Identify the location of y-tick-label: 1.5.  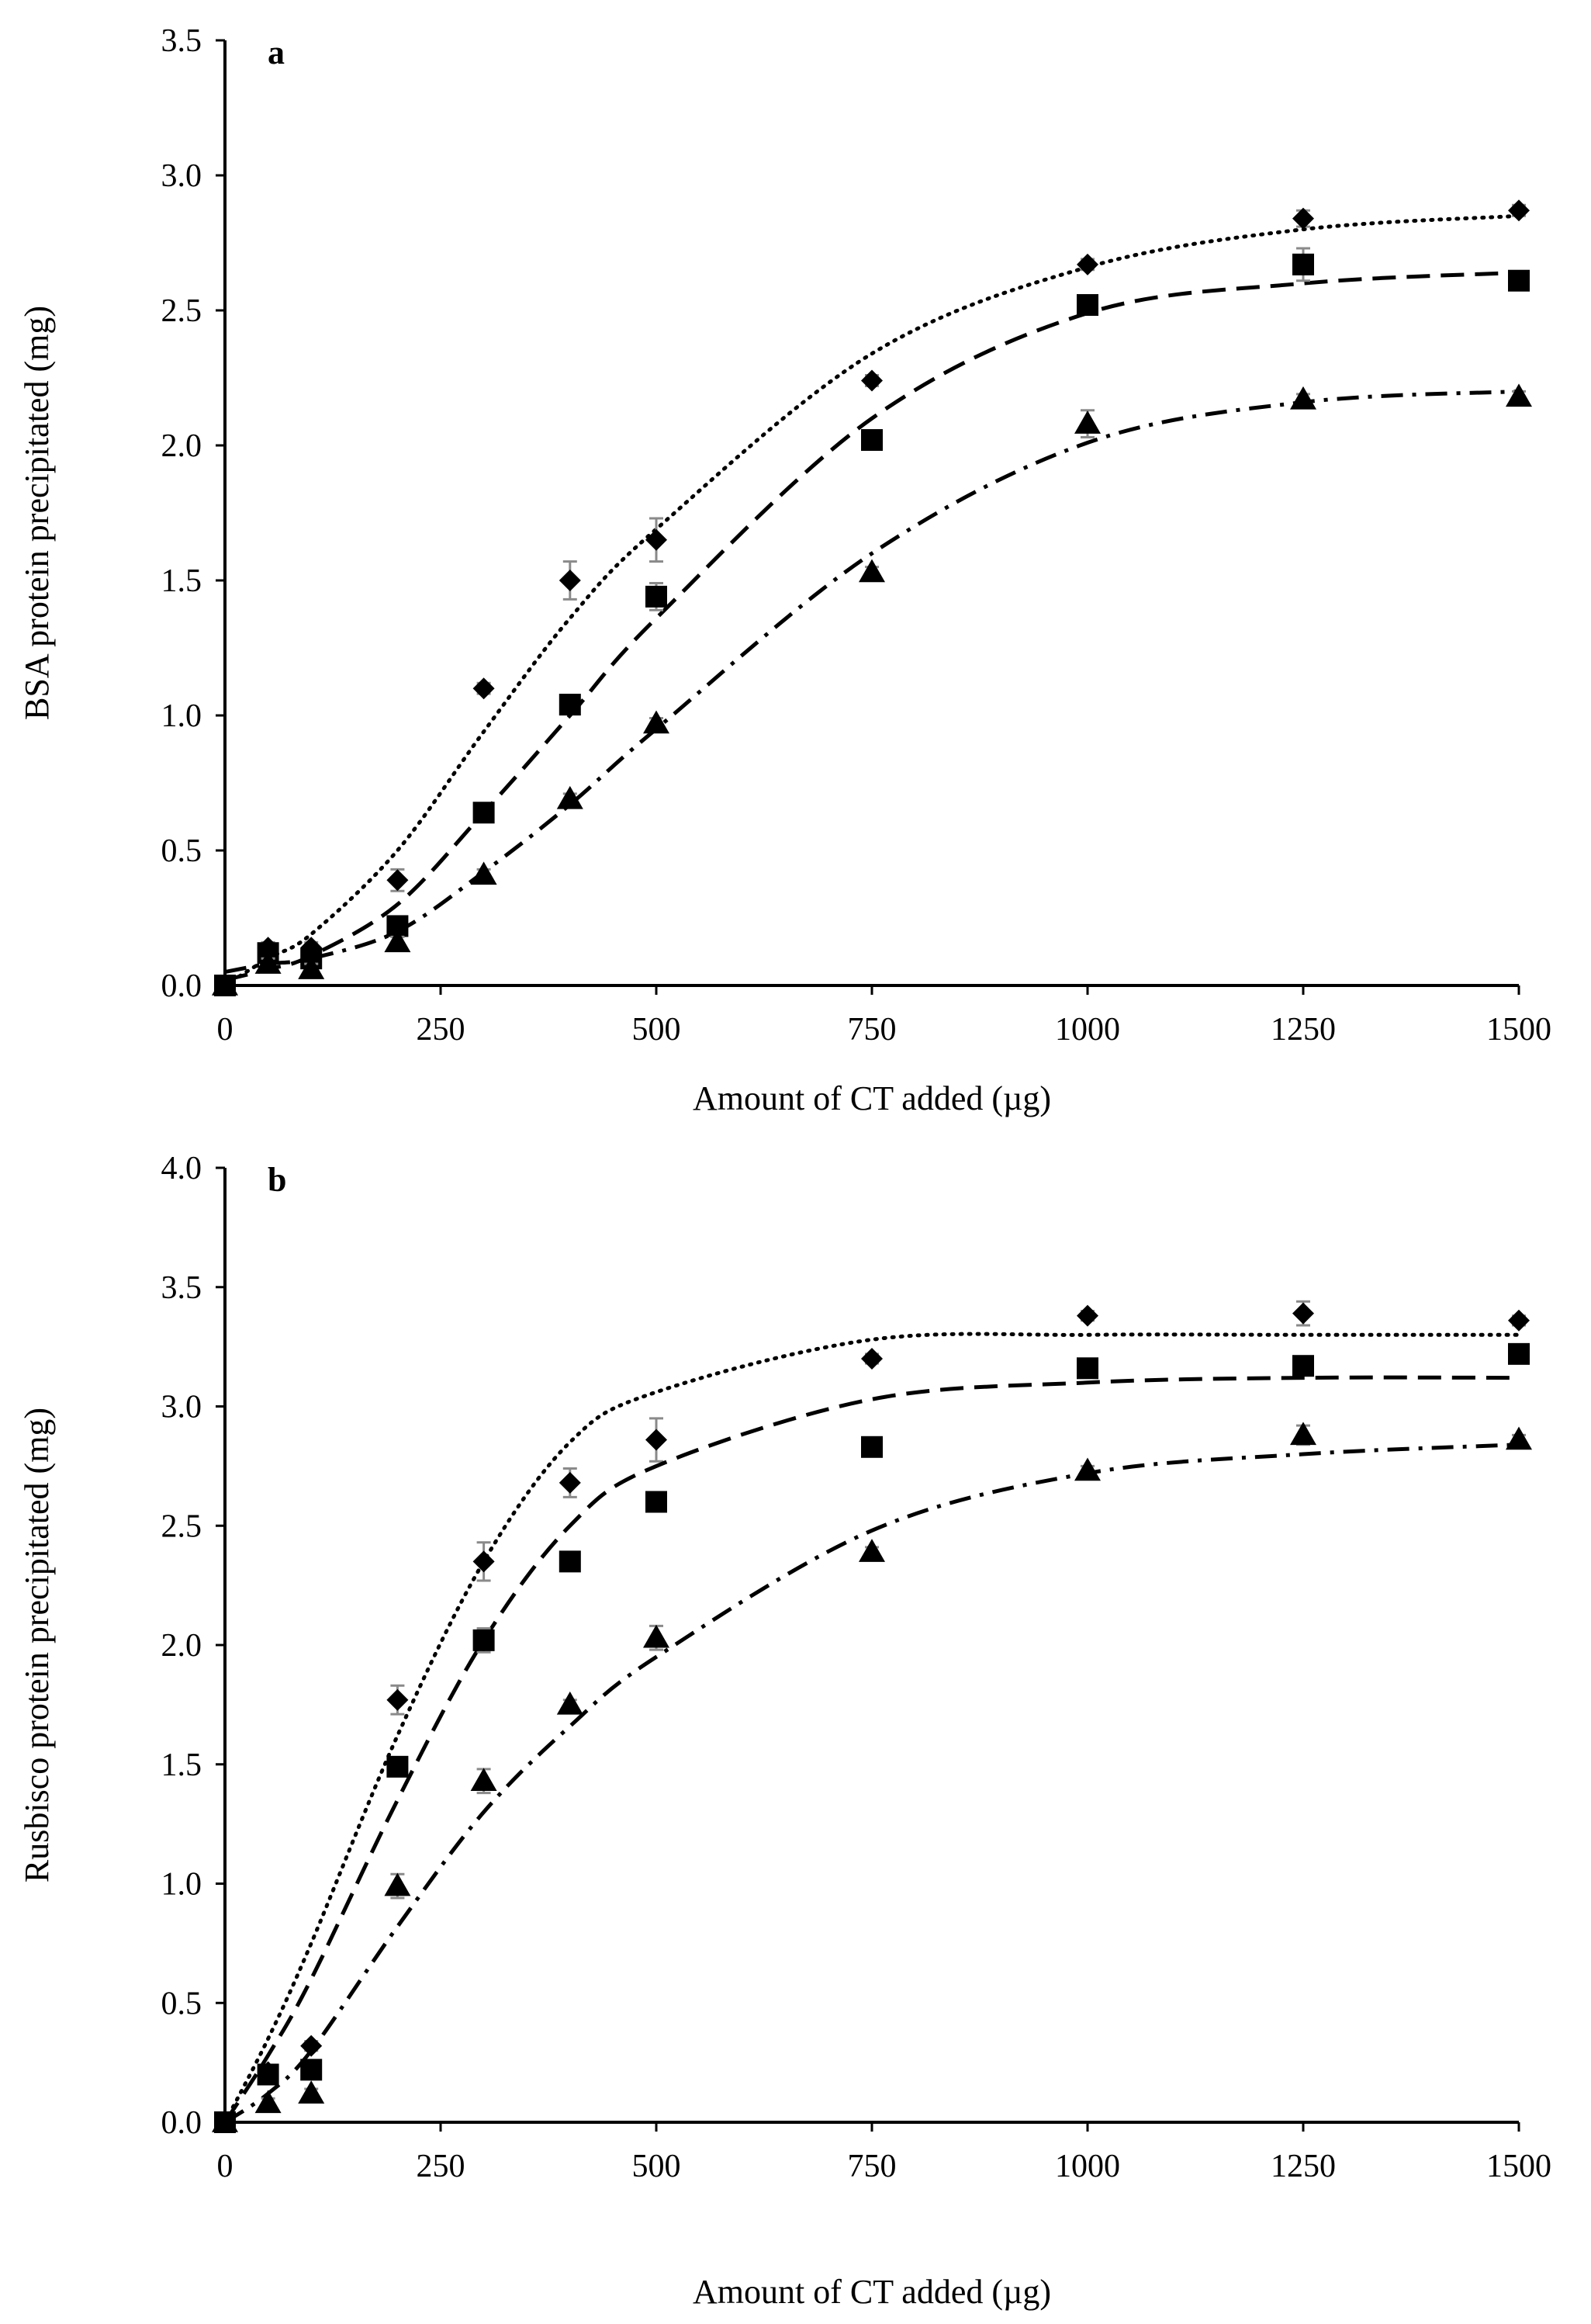
(182, 581).